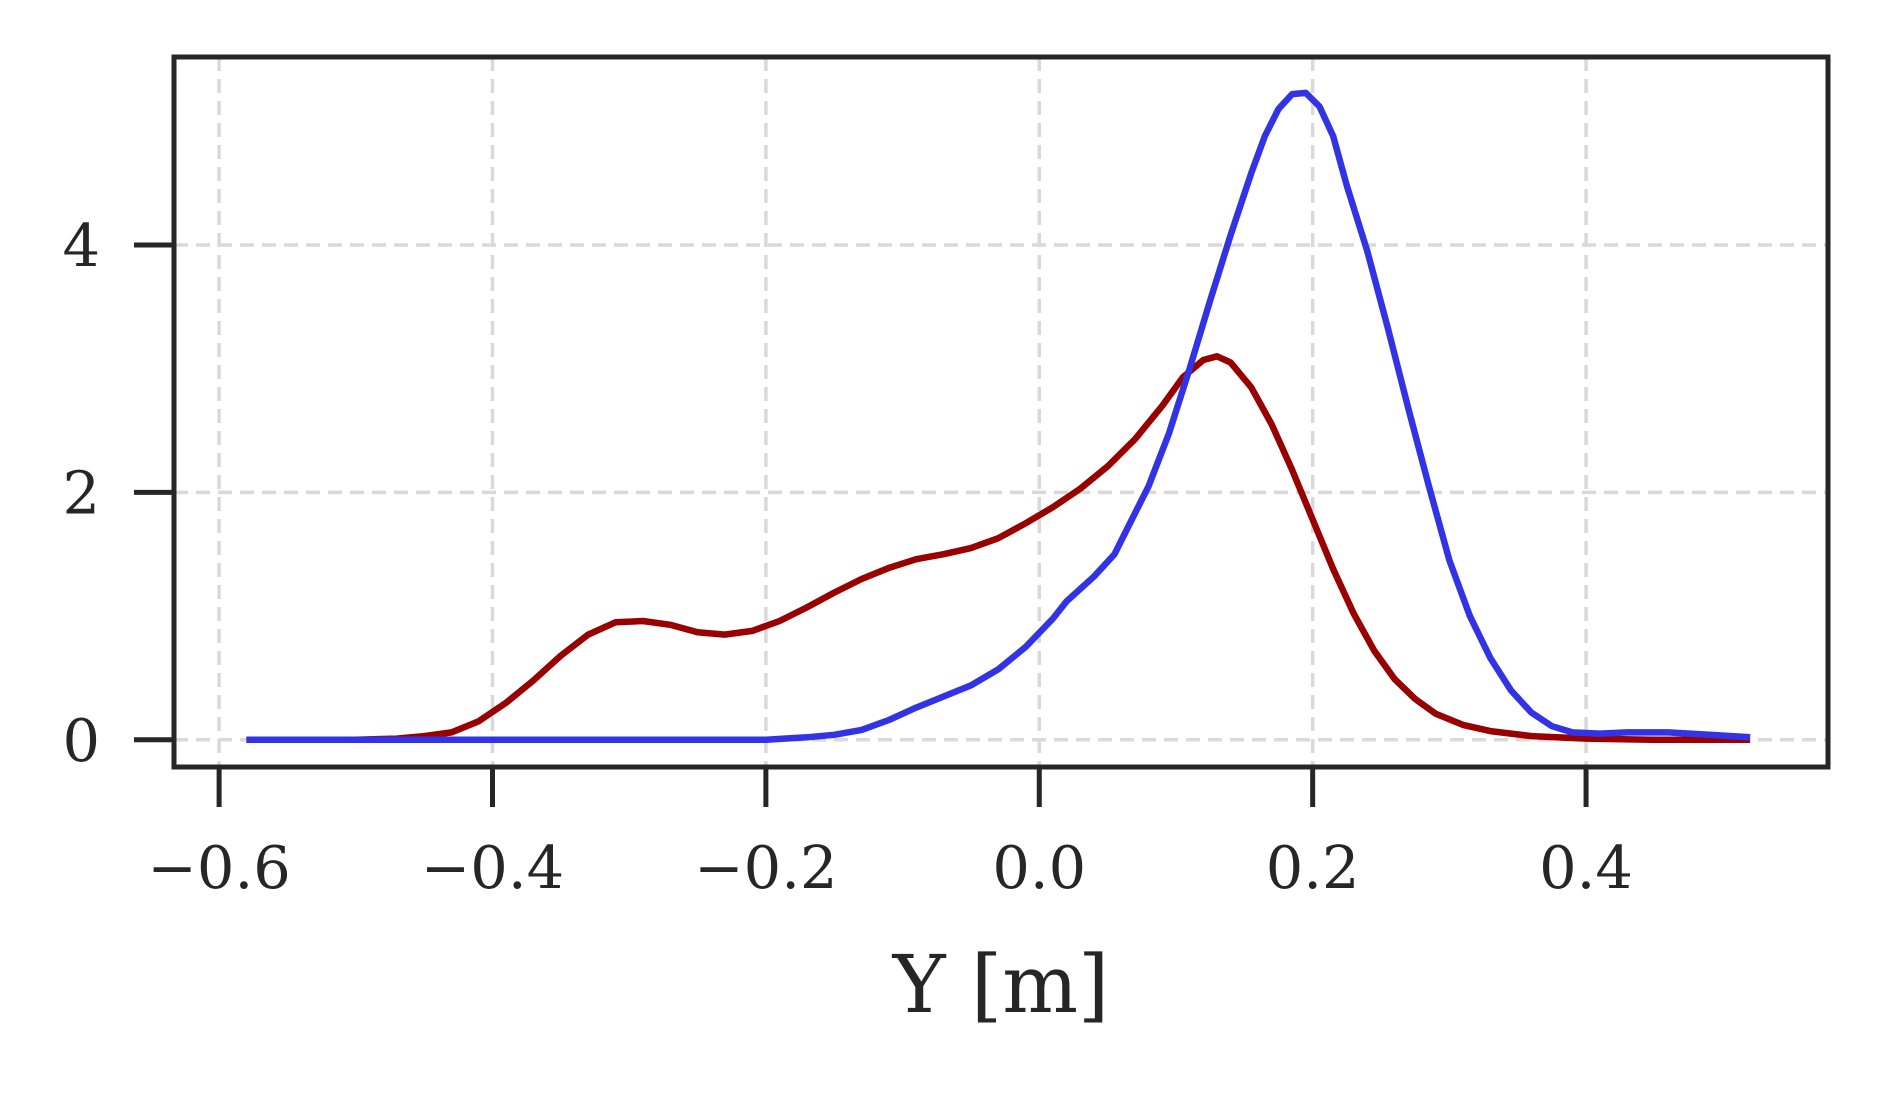  What do you see at coordinates (81, 245) in the screenshot?
I see `y-tick-label: 4` at bounding box center [81, 245].